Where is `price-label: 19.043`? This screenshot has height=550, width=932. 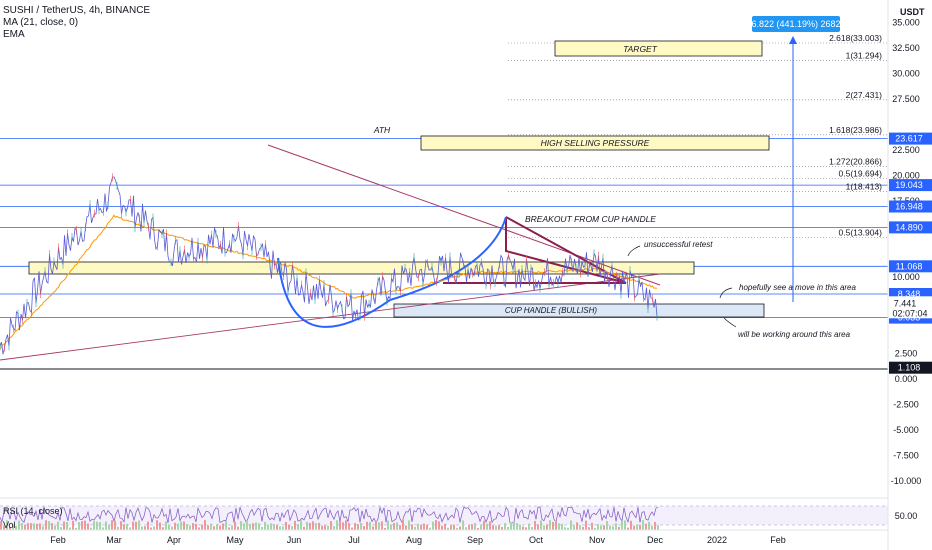
price-label: 19.043 is located at coordinates (909, 185).